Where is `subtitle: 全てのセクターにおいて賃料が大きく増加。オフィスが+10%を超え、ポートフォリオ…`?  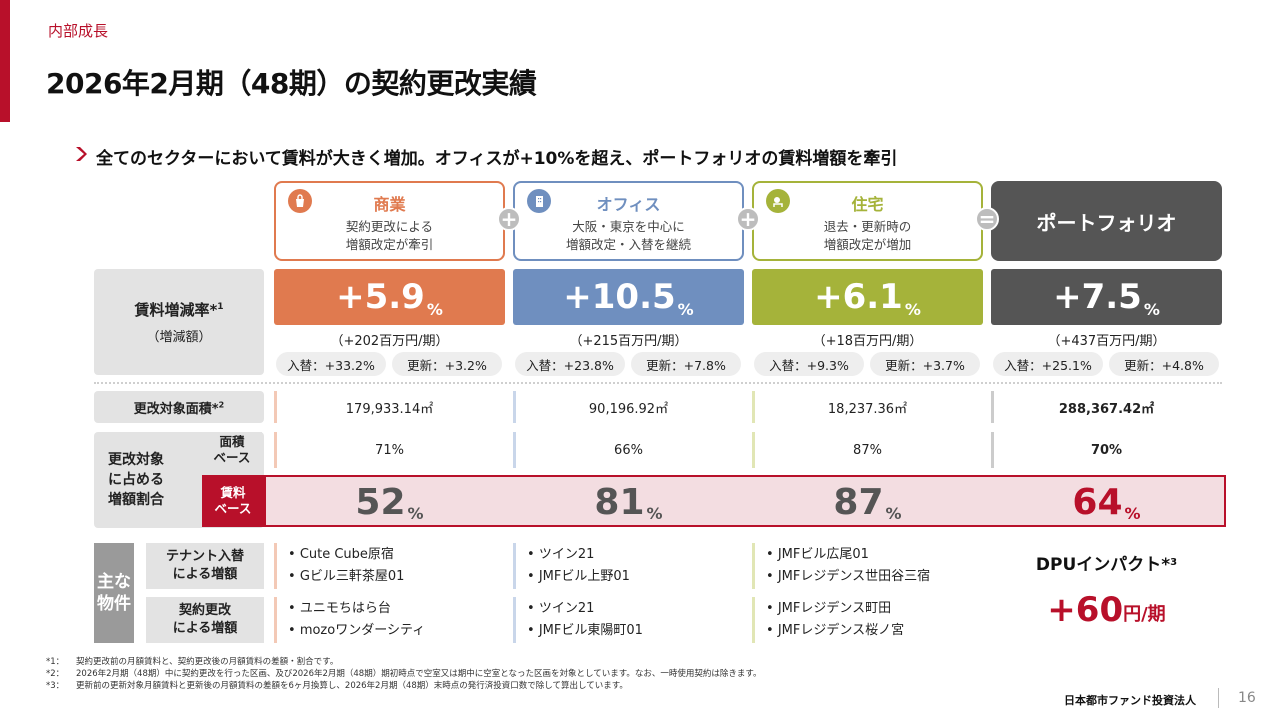 subtitle: 全てのセクターにおいて賃料が大きく増加。オフィスが+10%を超え、ポートフォリオ… is located at coordinates (497, 159).